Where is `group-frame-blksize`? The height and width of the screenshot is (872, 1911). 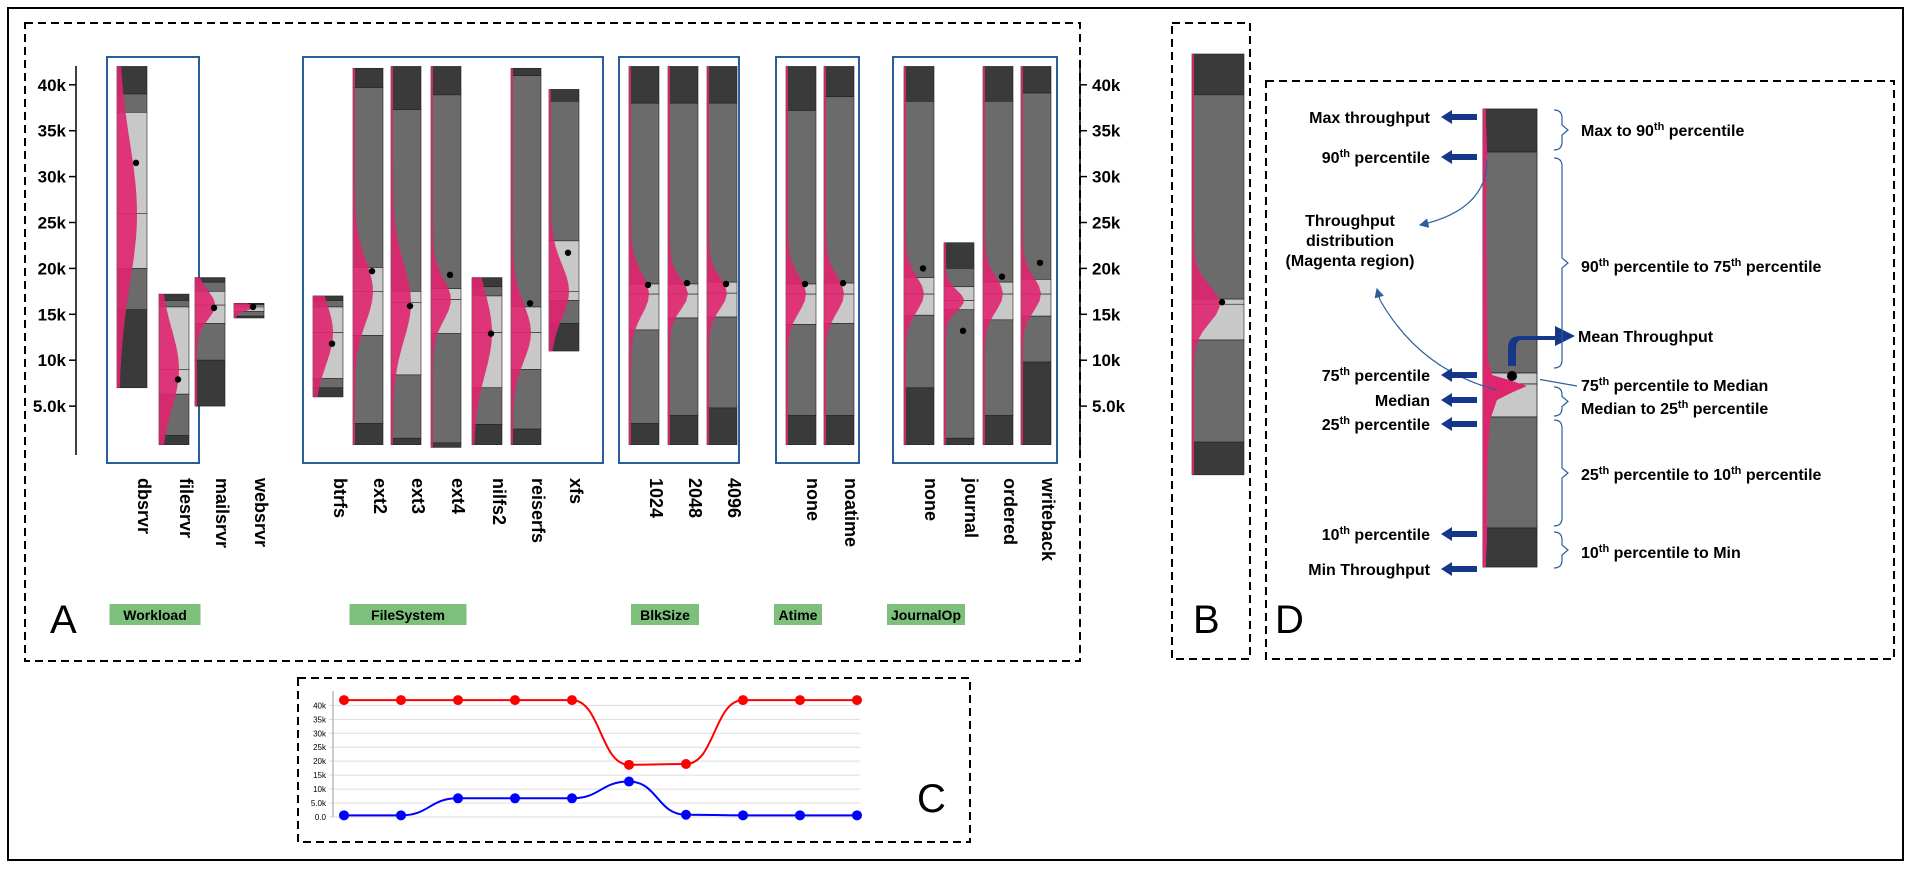
group-frame-blksize is located at coordinates (679, 260).